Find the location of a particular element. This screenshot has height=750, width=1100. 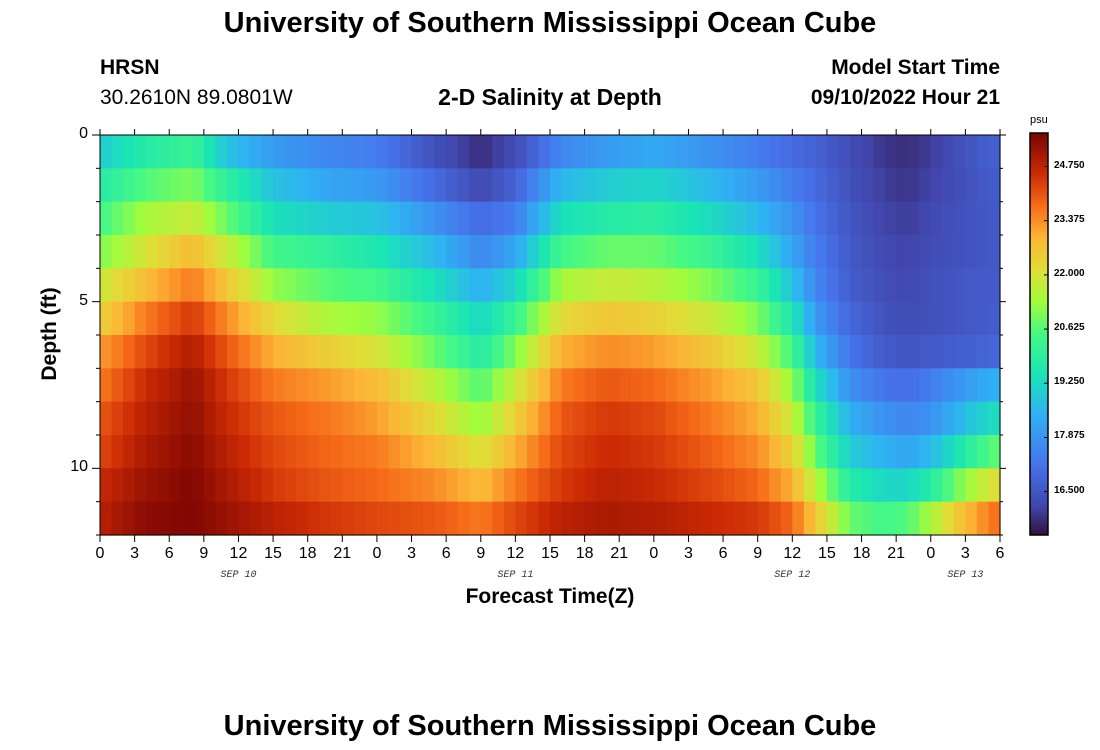

x-tick-label: 0 is located at coordinates (377, 553).